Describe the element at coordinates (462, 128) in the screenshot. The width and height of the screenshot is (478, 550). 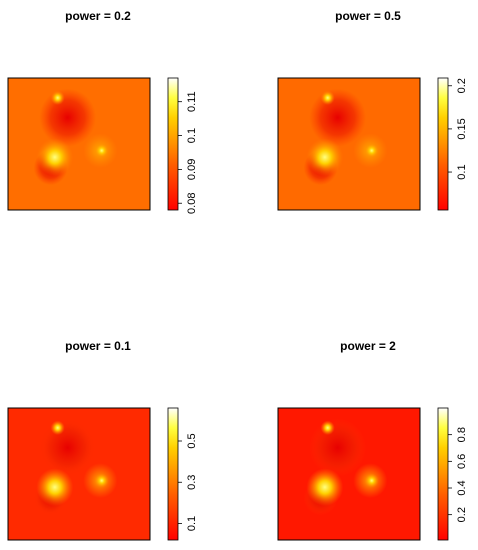
I see `colorbar-tick-label: 0.15` at that location.